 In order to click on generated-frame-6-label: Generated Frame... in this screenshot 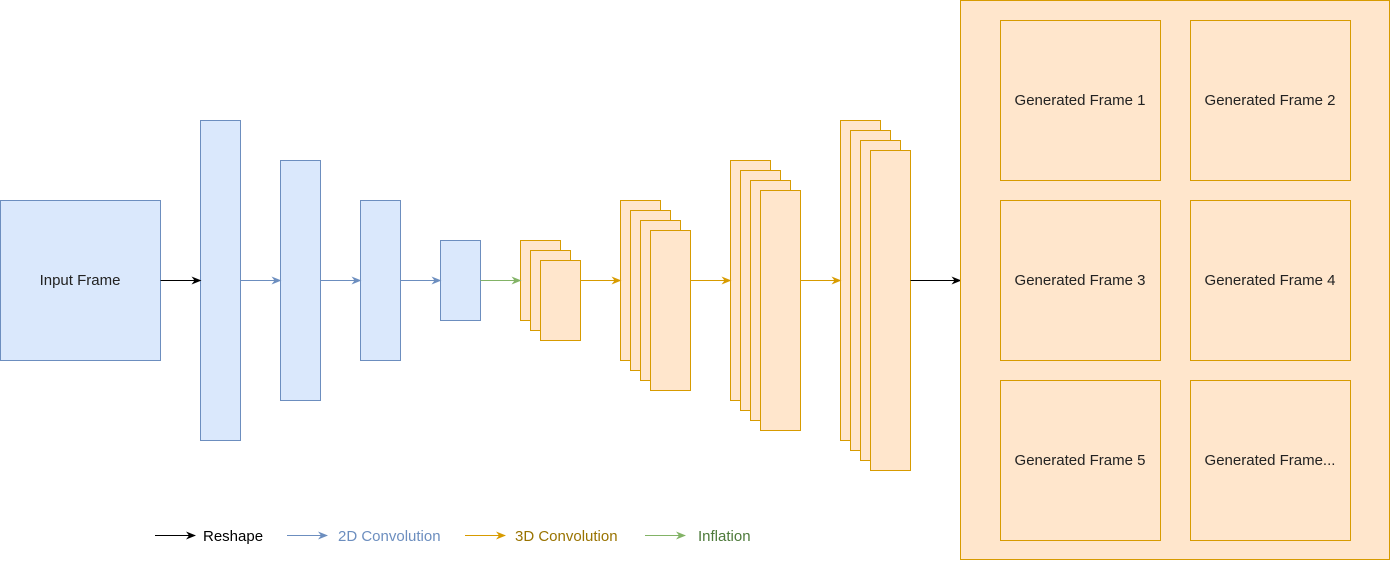, I will do `click(1270, 460)`.